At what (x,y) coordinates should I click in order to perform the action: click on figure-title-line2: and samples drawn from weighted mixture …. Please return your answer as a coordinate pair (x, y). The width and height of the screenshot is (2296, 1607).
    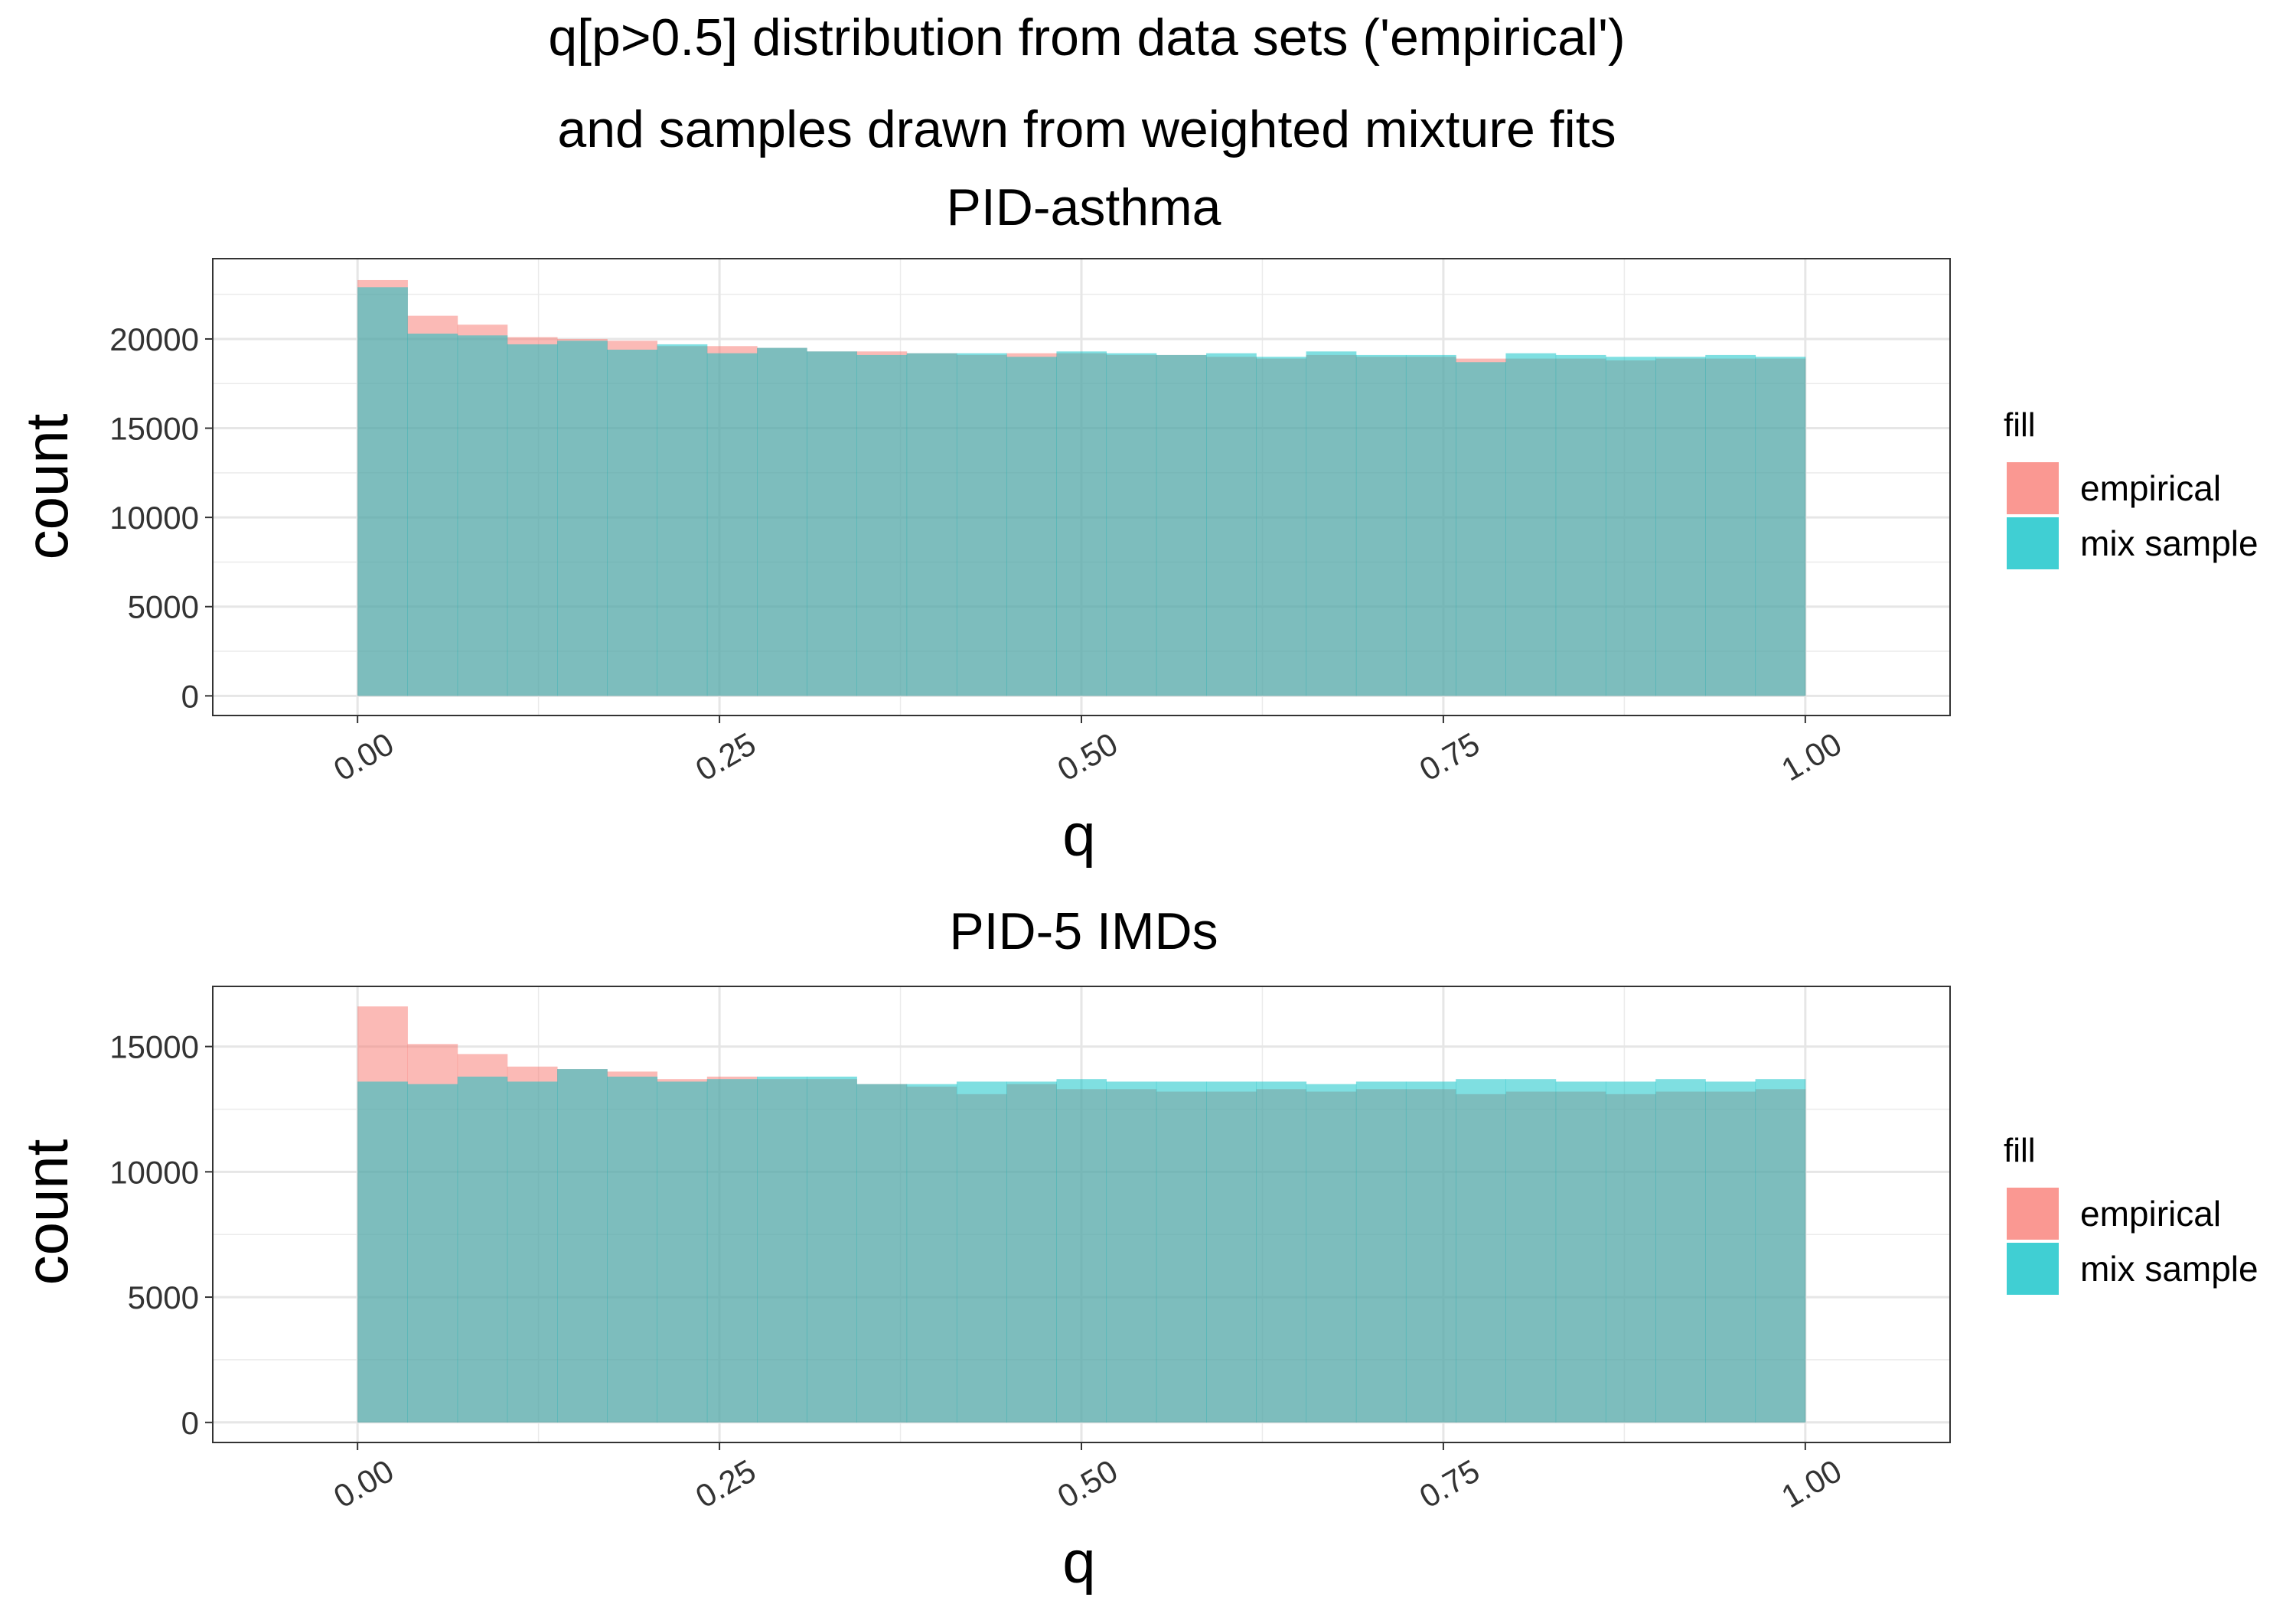
    Looking at the image, I should click on (1086, 129).